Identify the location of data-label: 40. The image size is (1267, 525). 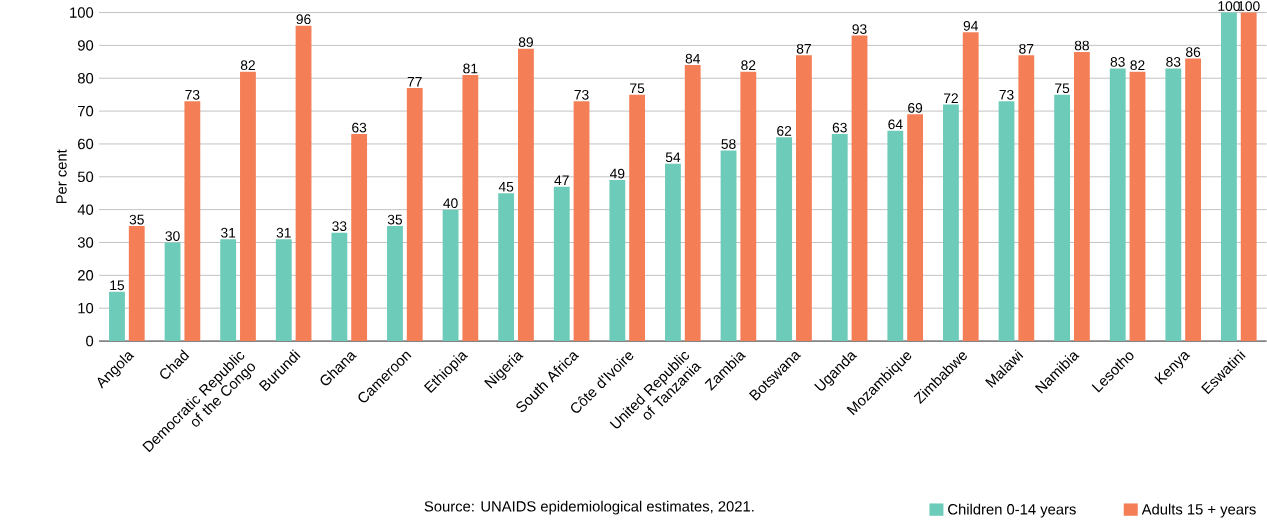
(450, 203).